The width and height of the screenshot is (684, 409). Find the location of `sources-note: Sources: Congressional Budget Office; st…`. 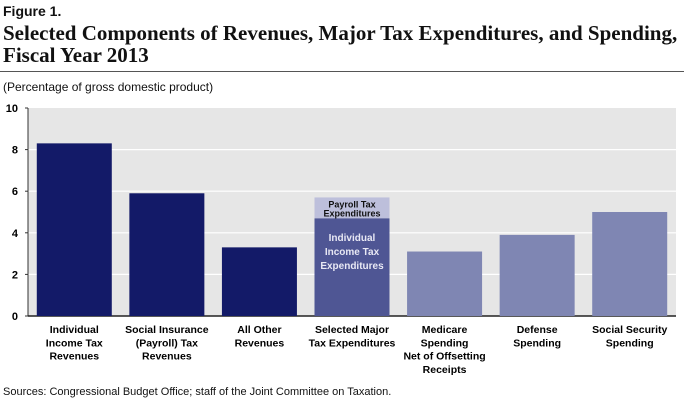

sources-note: Sources: Congressional Budget Office; st… is located at coordinates (197, 392).